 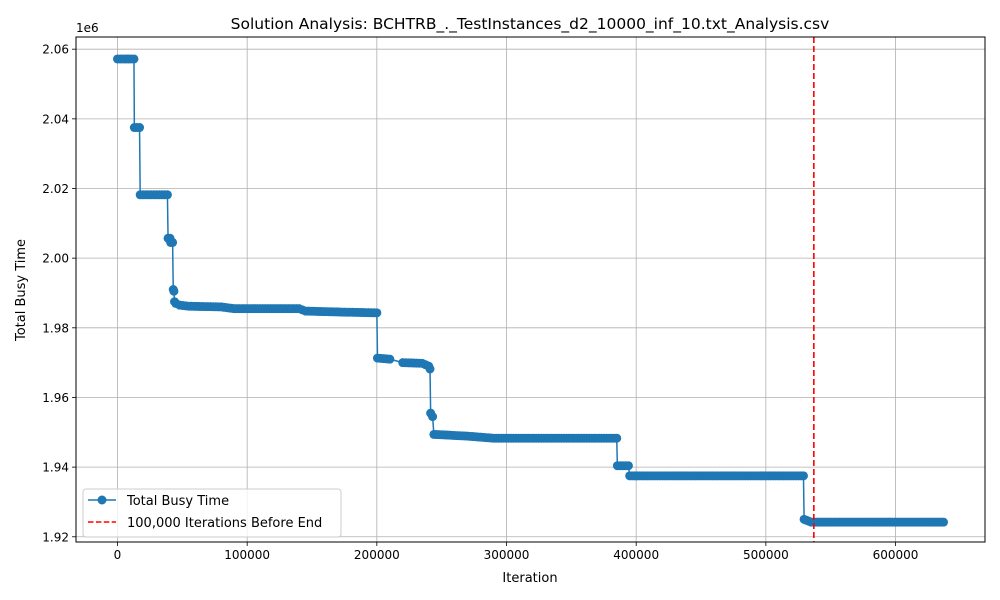 What do you see at coordinates (55, 537) in the screenshot?
I see `y-tick-label: 1.92` at bounding box center [55, 537].